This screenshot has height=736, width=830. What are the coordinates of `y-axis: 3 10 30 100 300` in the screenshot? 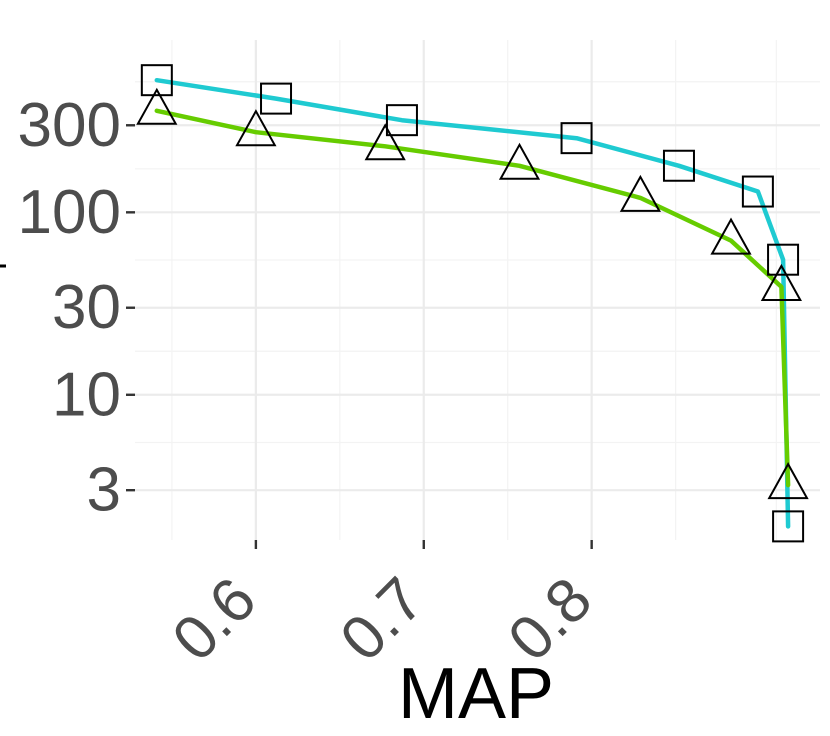 It's located at (76, 308).